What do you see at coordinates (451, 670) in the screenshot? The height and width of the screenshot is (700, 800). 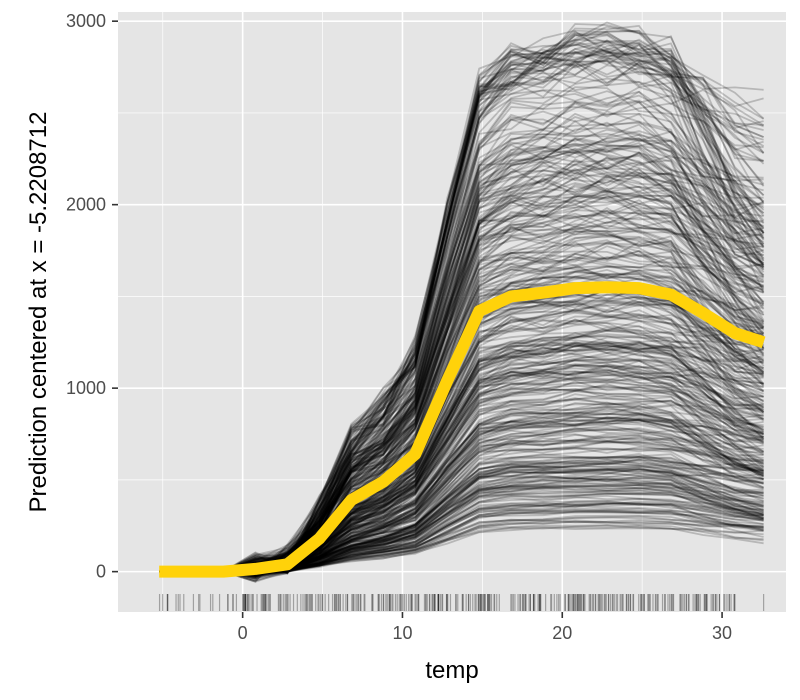 I see `x-axis-title: temp` at bounding box center [451, 670].